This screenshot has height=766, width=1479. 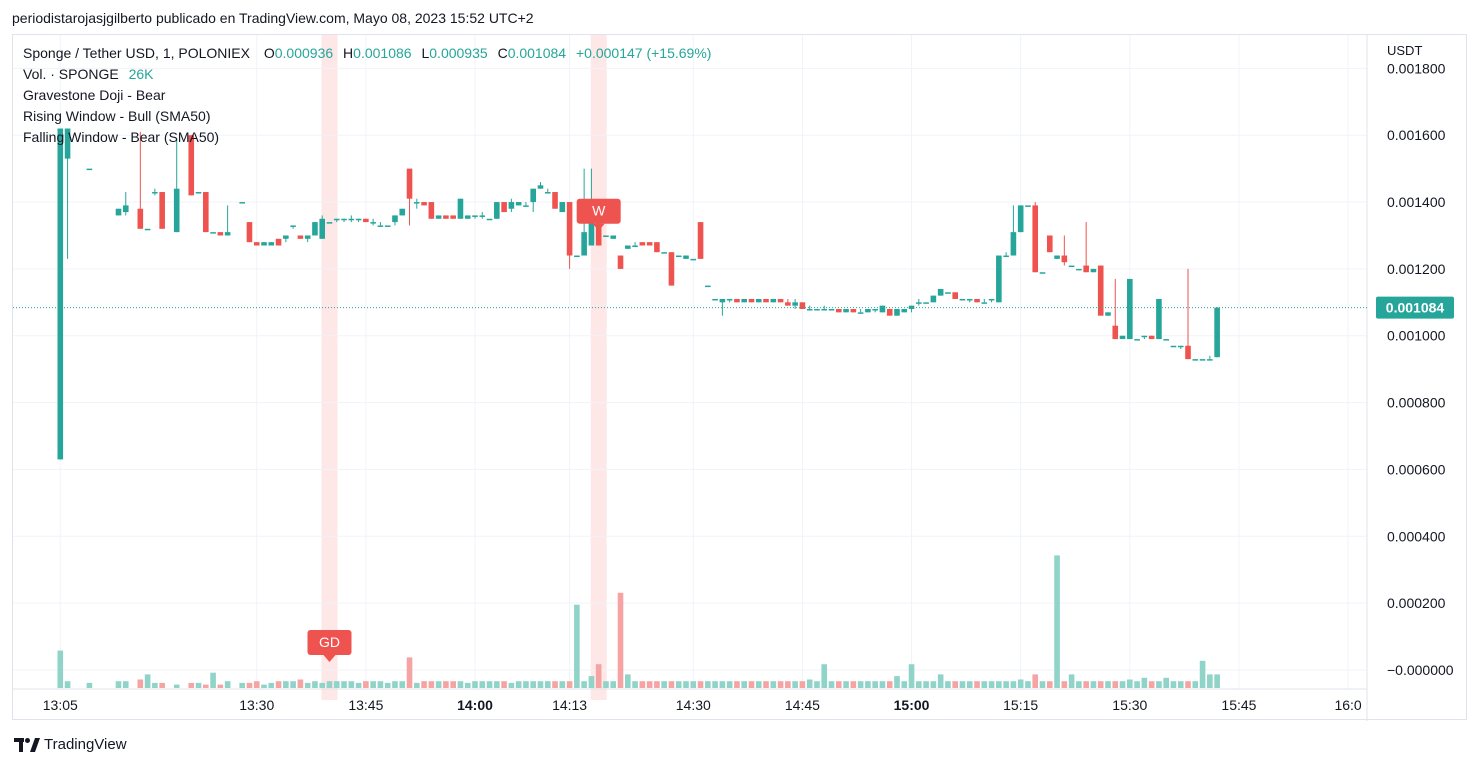 I want to click on pattern-highlight-band, so click(x=329, y=367).